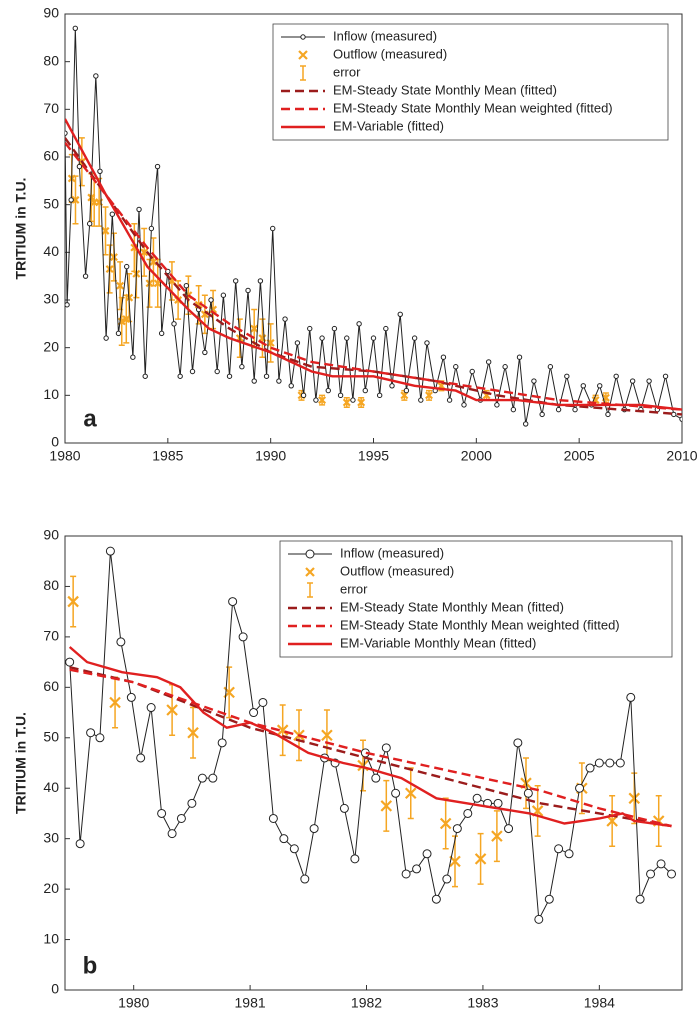 The image size is (700, 1016). I want to click on legend-box, so click(470, 82).